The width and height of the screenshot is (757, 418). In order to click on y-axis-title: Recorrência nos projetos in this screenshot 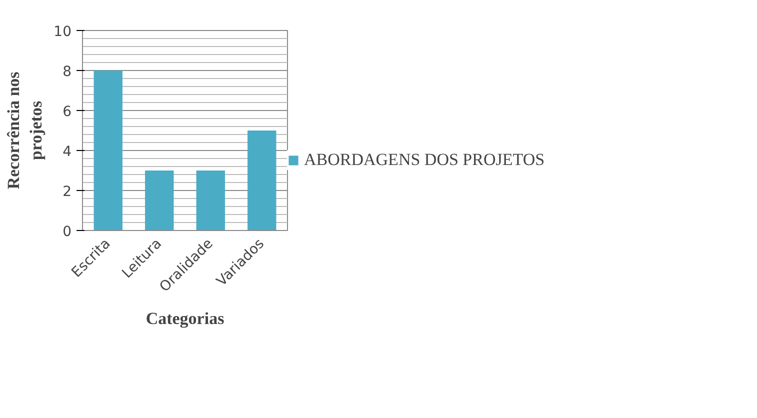, I will do `click(25, 130)`.